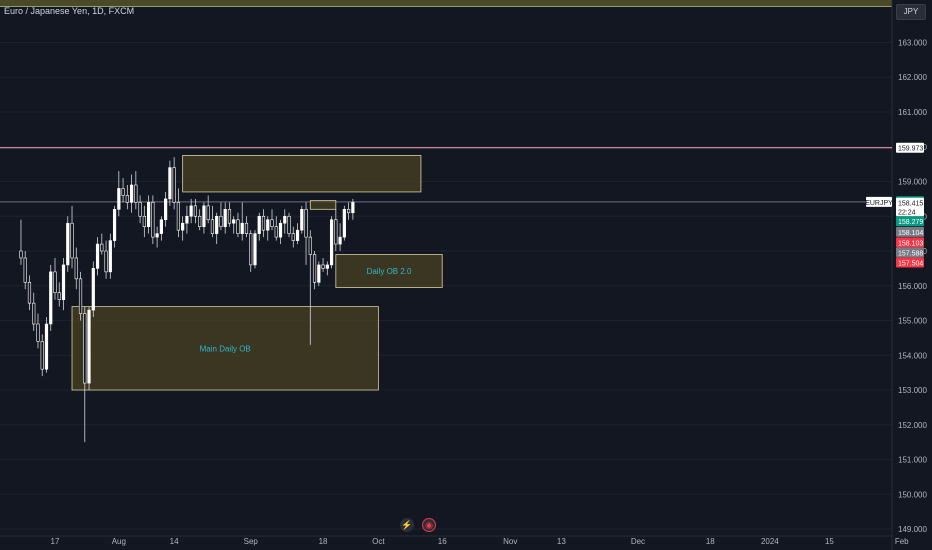 Image resolution: width=932 pixels, height=550 pixels. Describe the element at coordinates (429, 525) in the screenshot. I see `target-icon: ◉` at that location.